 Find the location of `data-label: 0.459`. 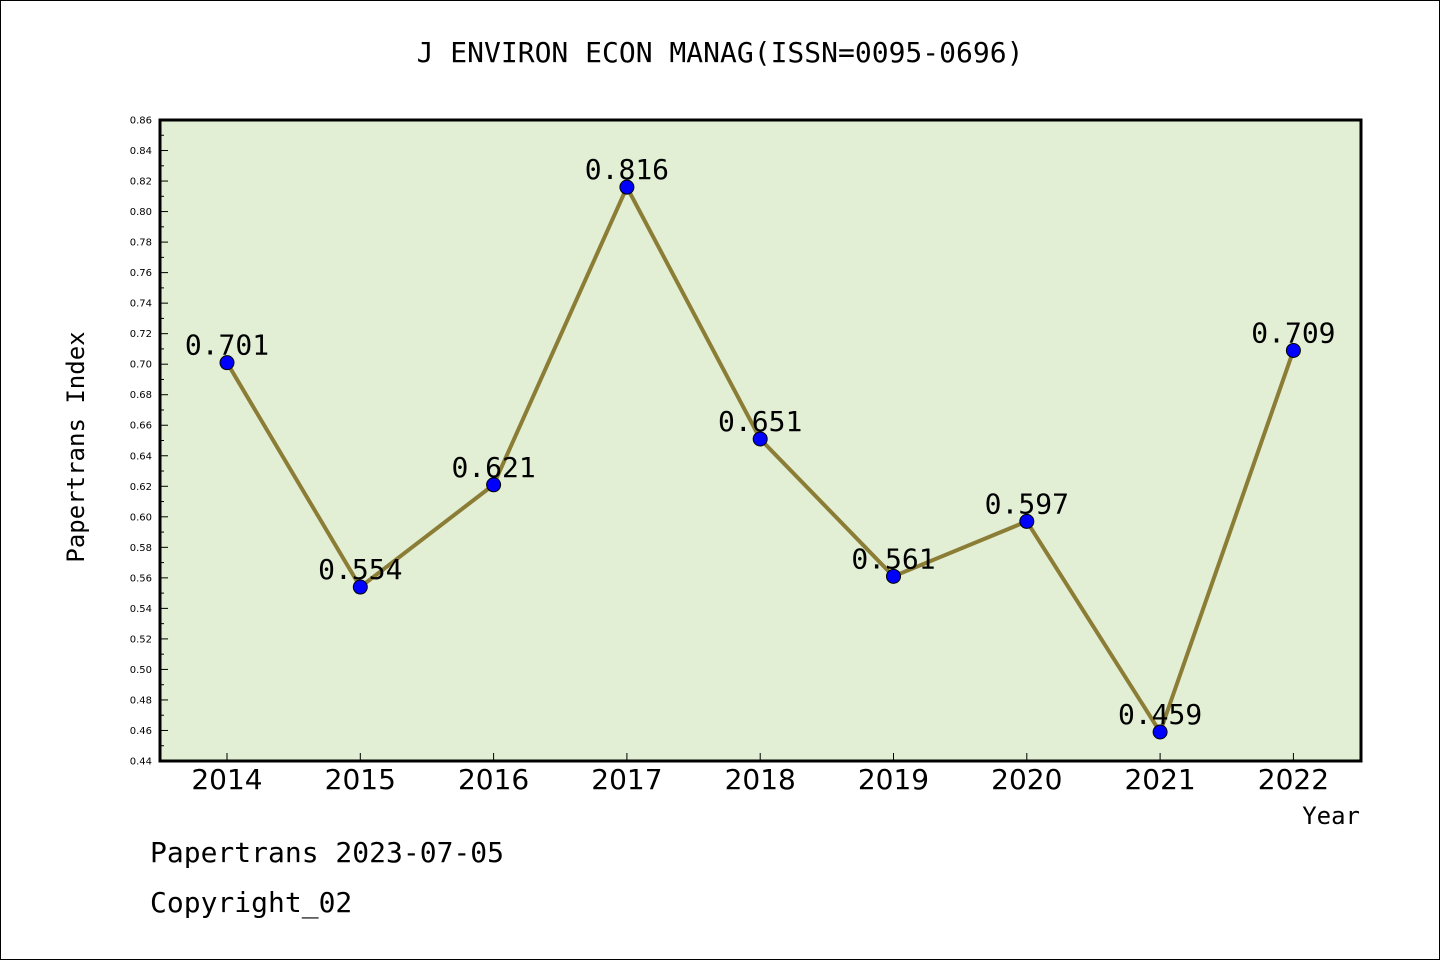

data-label: 0.459 is located at coordinates (1160, 714).